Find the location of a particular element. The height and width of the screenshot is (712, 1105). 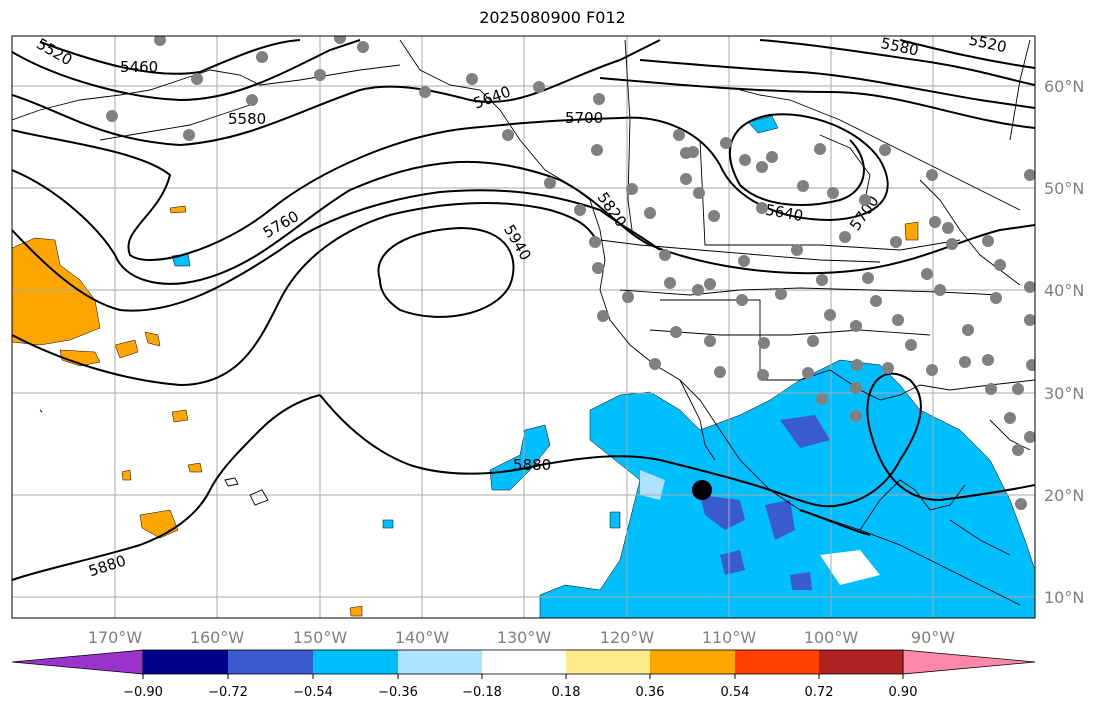

contour-label: 5700 is located at coordinates (584, 118).